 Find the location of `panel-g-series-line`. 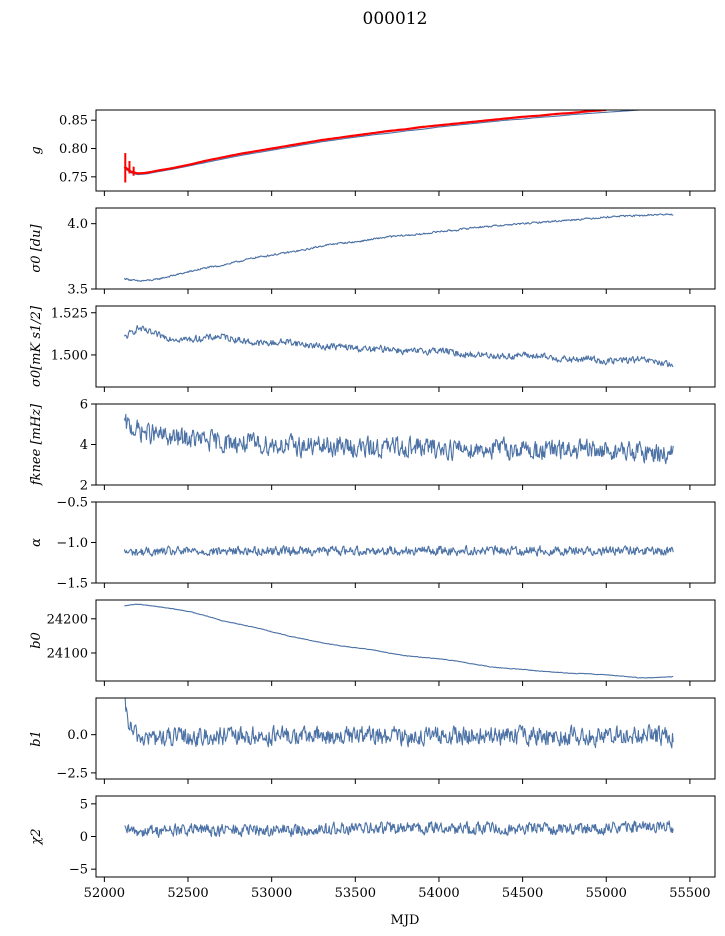

panel-g-series-line is located at coordinates (386, 143).